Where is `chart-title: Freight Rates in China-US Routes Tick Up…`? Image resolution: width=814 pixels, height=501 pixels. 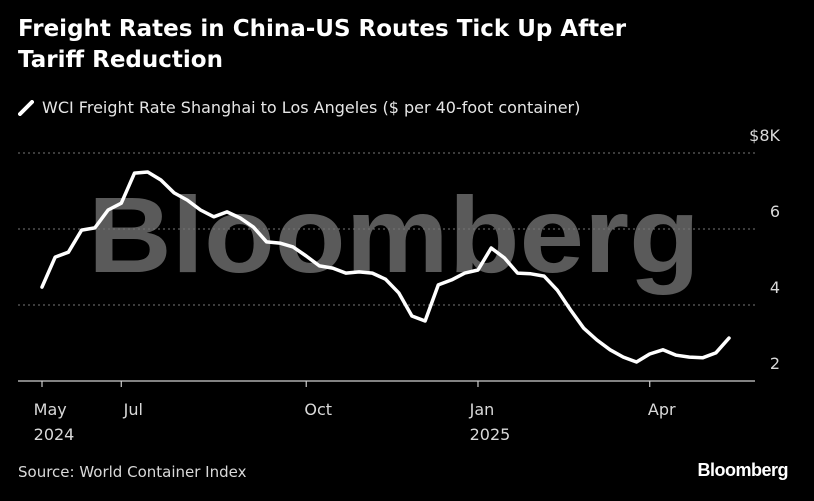
chart-title: Freight Rates in China-US Routes Tick Up… is located at coordinates (322, 44).